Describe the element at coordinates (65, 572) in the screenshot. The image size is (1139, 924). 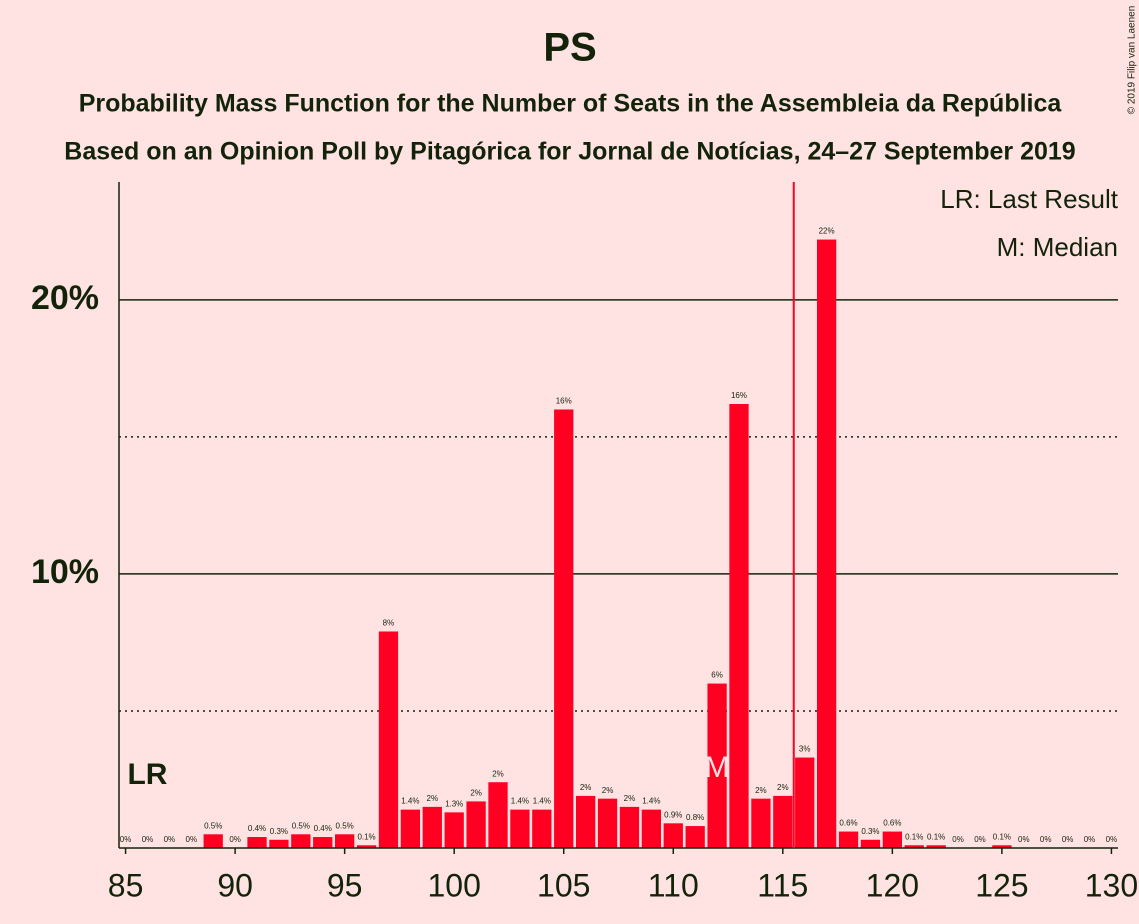
I see `y-tick-label: 10%` at that location.